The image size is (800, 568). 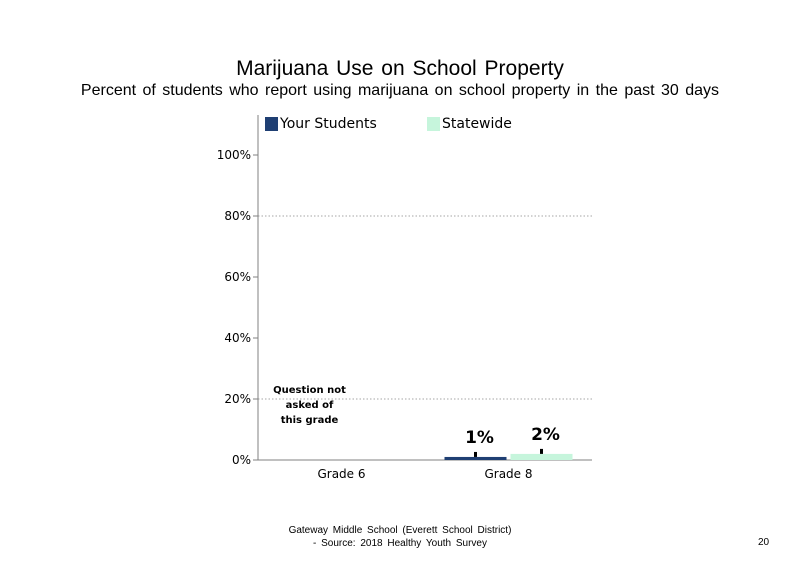 I want to click on footer-source: - Source: 2018 Healthy Youth Survey, so click(x=400, y=543).